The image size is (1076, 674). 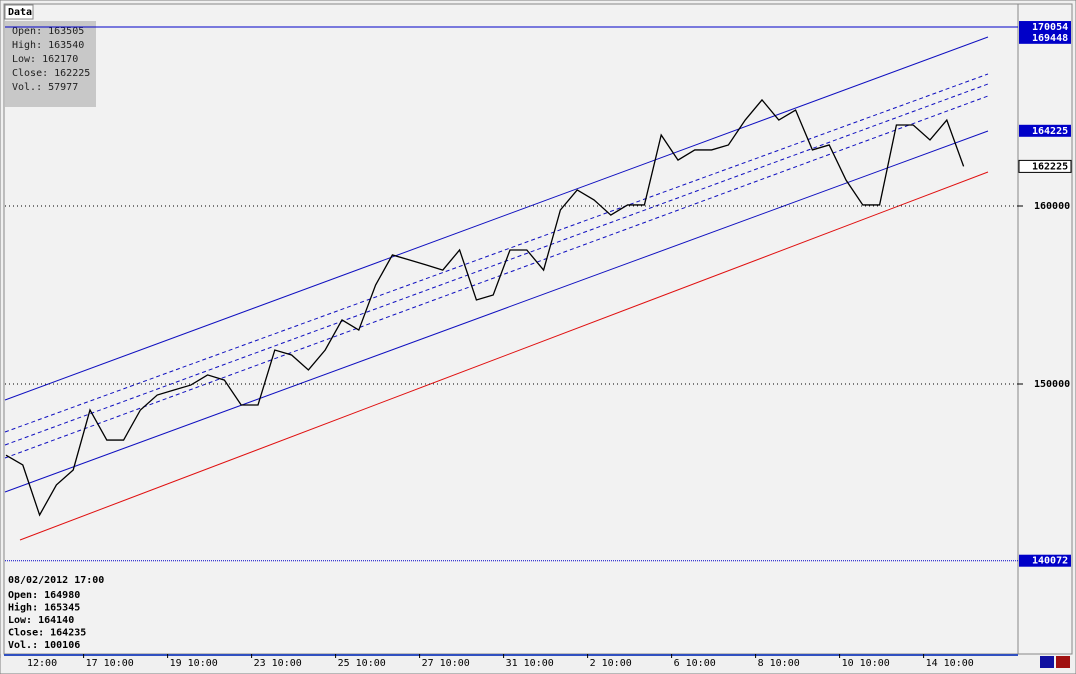 I want to click on price-level-label: 164225, so click(x=1050, y=131).